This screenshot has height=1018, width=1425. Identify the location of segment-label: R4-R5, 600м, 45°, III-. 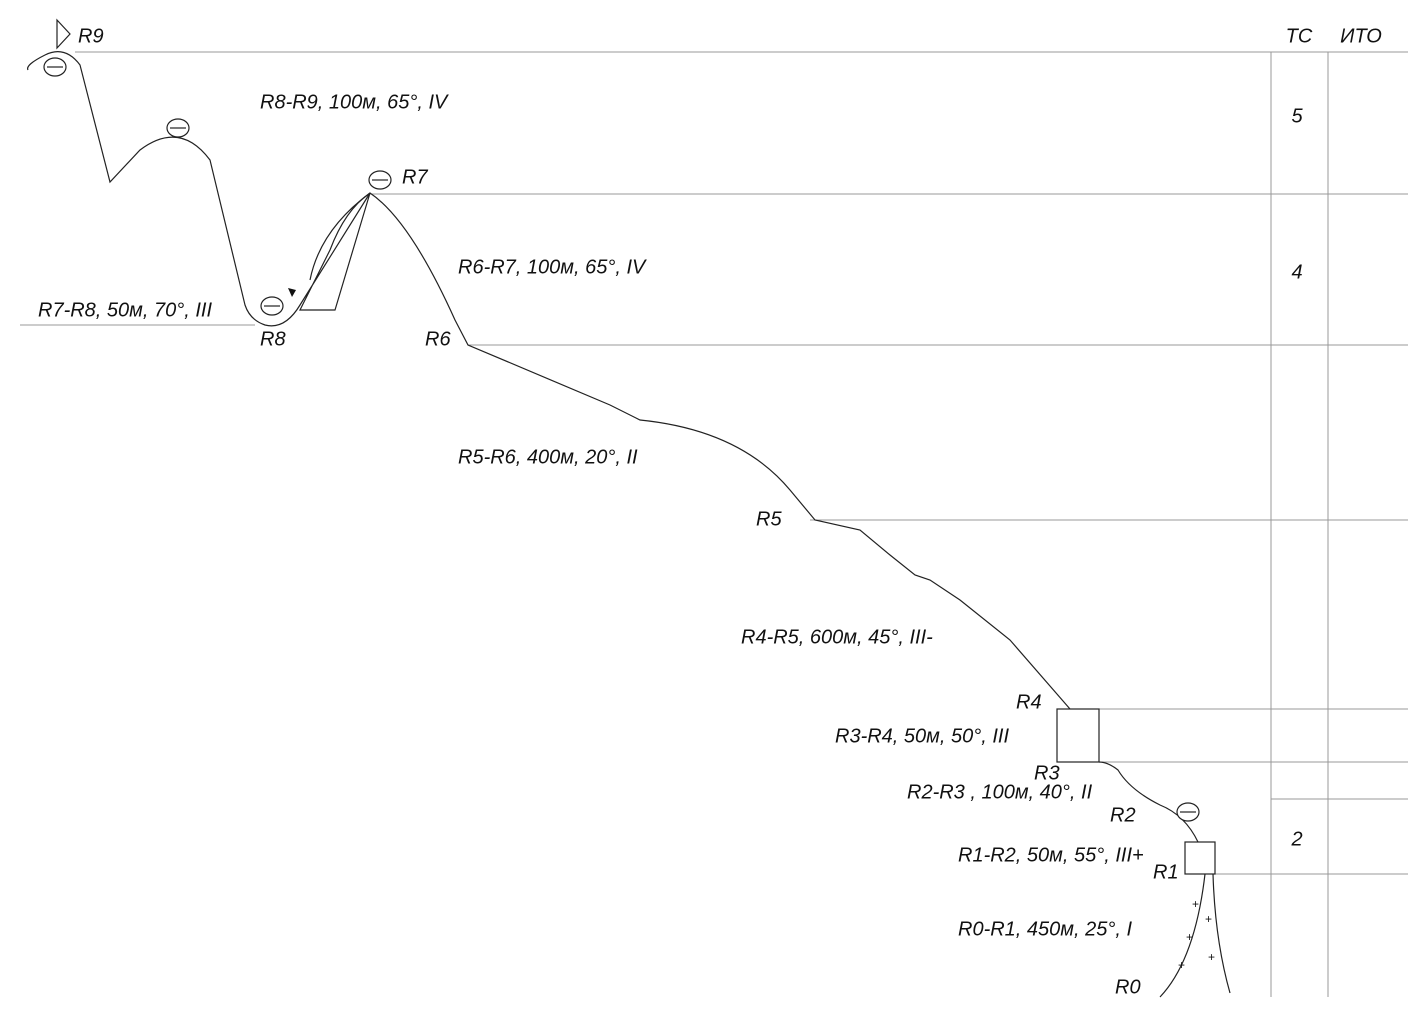
(837, 637).